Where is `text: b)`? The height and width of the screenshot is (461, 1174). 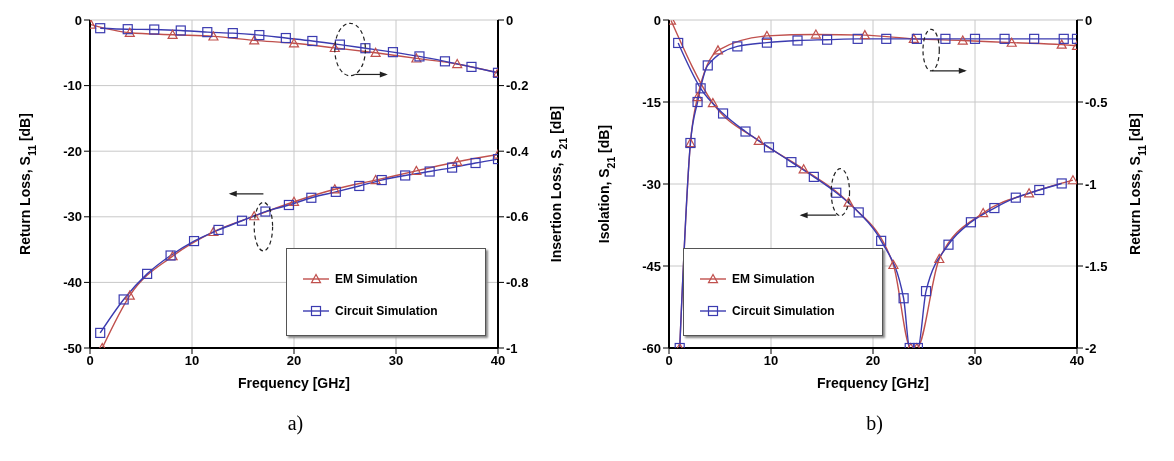 text: b) is located at coordinates (874, 423).